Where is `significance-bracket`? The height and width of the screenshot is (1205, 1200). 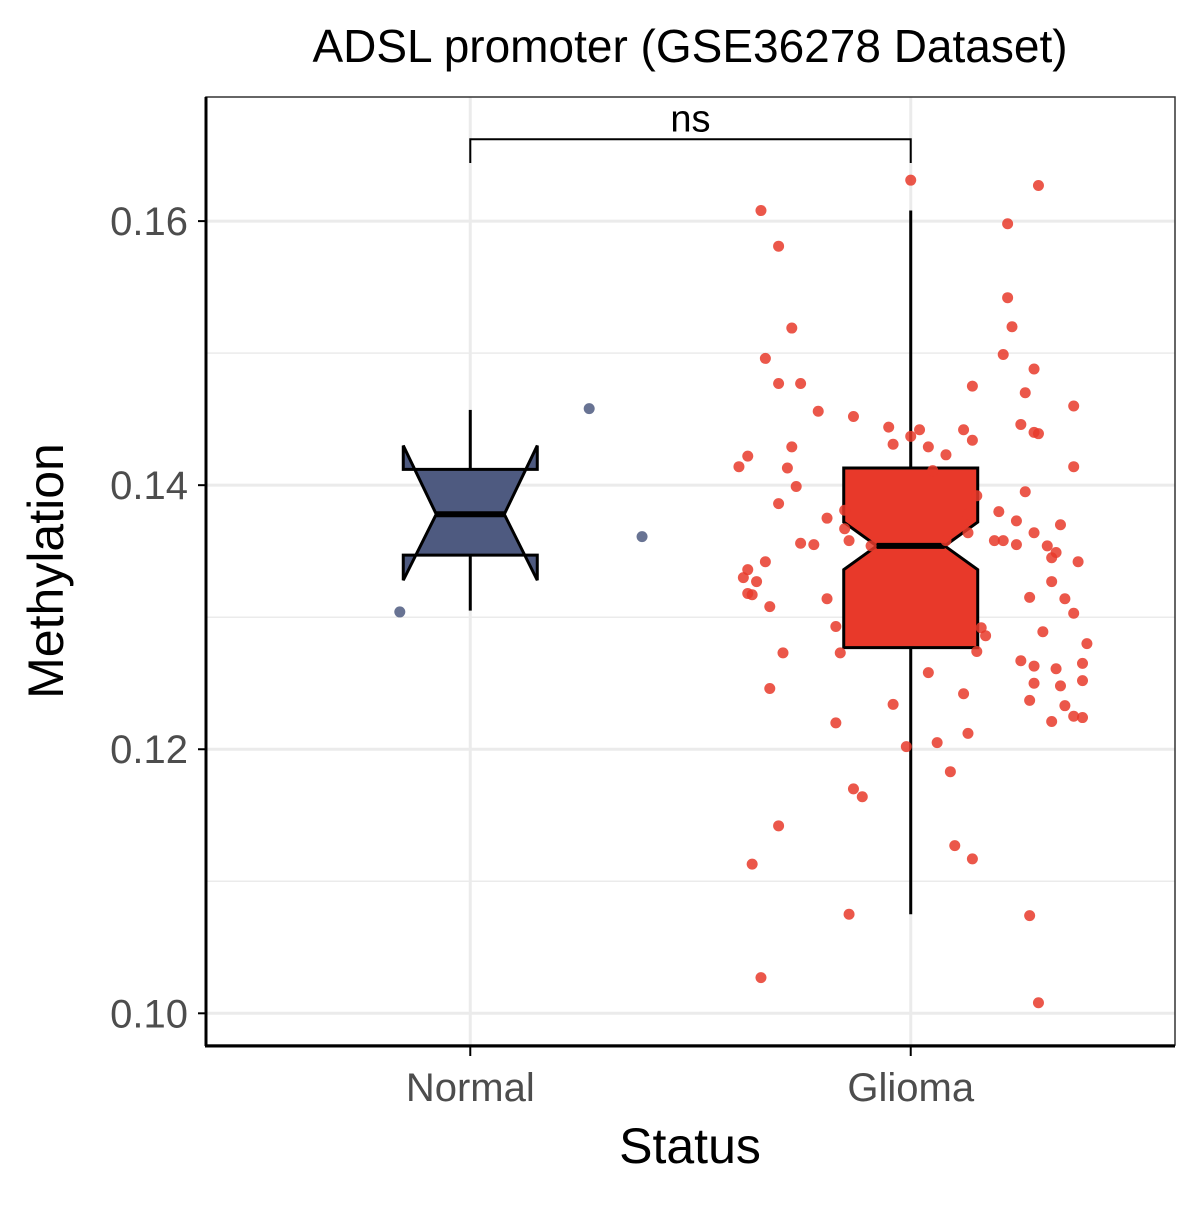
significance-bracket is located at coordinates (690, 151).